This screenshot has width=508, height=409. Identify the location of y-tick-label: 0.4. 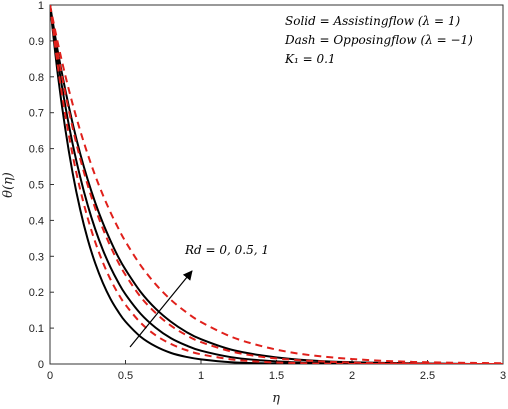
(36, 221).